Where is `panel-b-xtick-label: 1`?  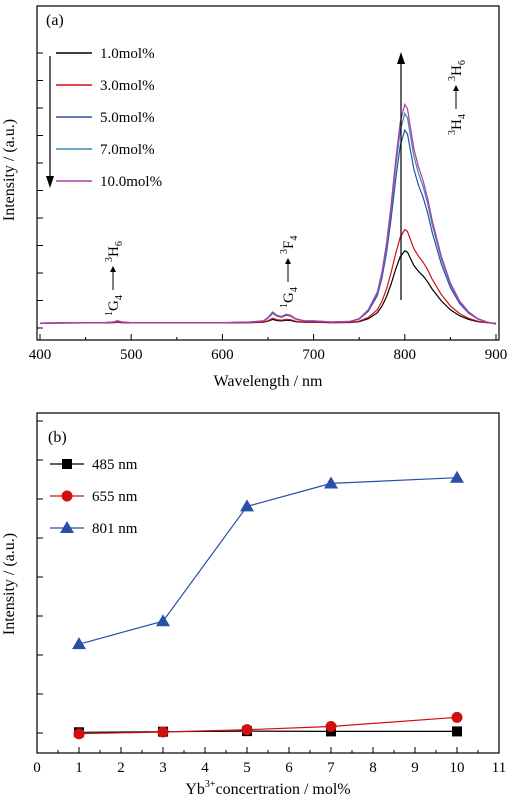 panel-b-xtick-label: 1 is located at coordinates (79, 768).